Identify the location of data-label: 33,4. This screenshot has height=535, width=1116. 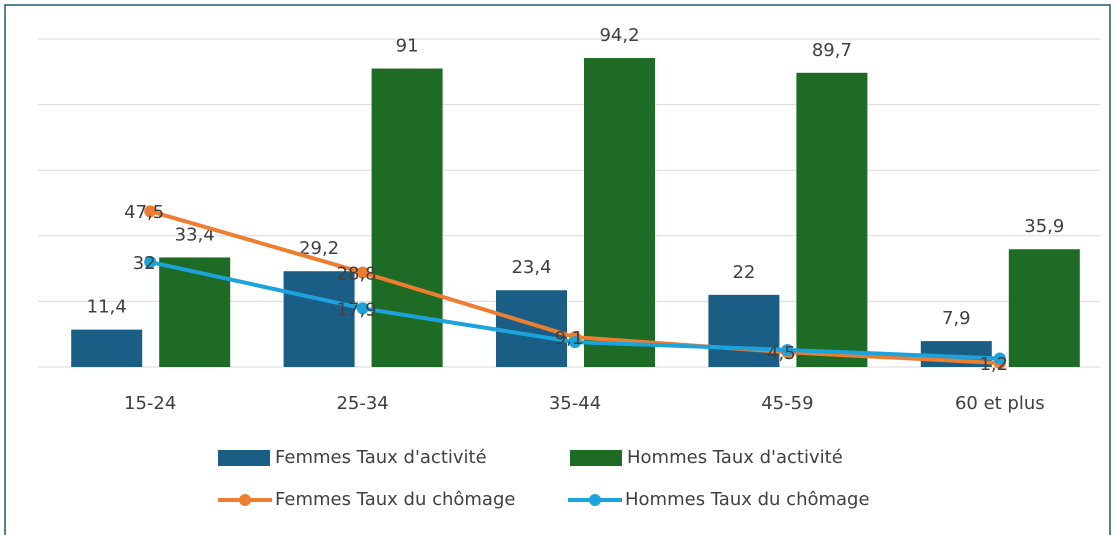
(195, 234).